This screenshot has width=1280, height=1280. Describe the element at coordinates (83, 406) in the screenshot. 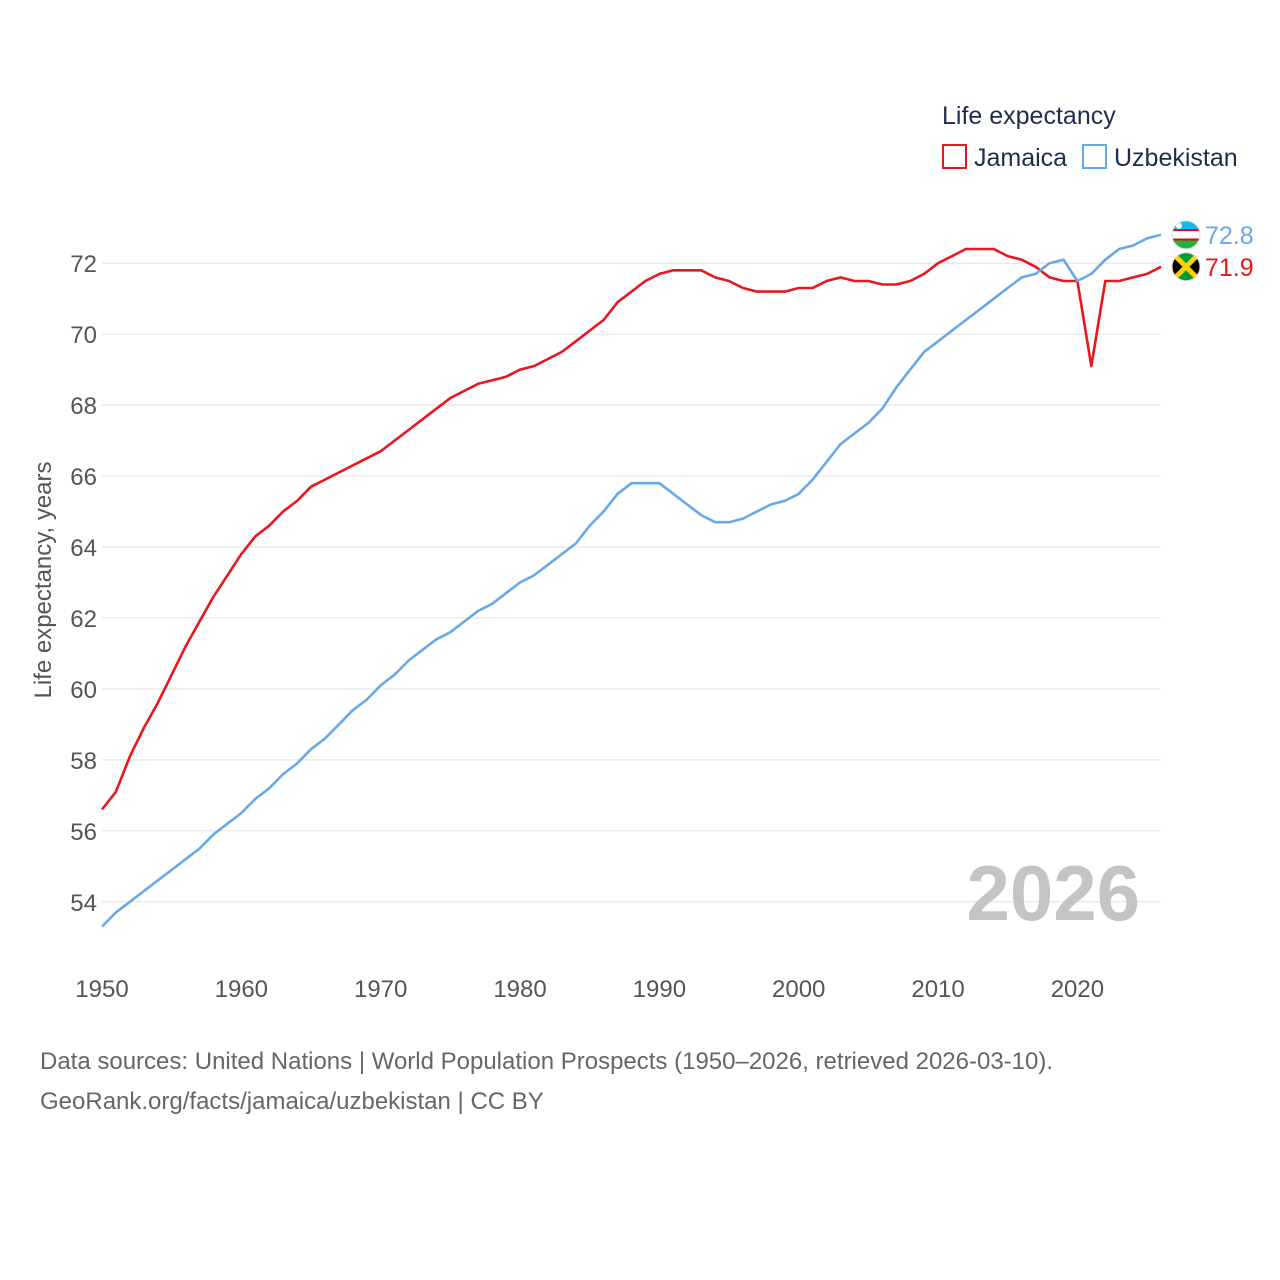

I see `y-tick-label: 68` at that location.